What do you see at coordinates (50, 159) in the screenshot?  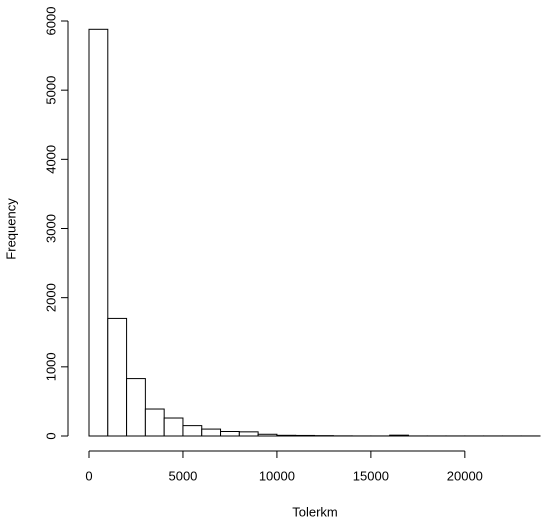 I see `y-tick-label: 4000` at bounding box center [50, 159].